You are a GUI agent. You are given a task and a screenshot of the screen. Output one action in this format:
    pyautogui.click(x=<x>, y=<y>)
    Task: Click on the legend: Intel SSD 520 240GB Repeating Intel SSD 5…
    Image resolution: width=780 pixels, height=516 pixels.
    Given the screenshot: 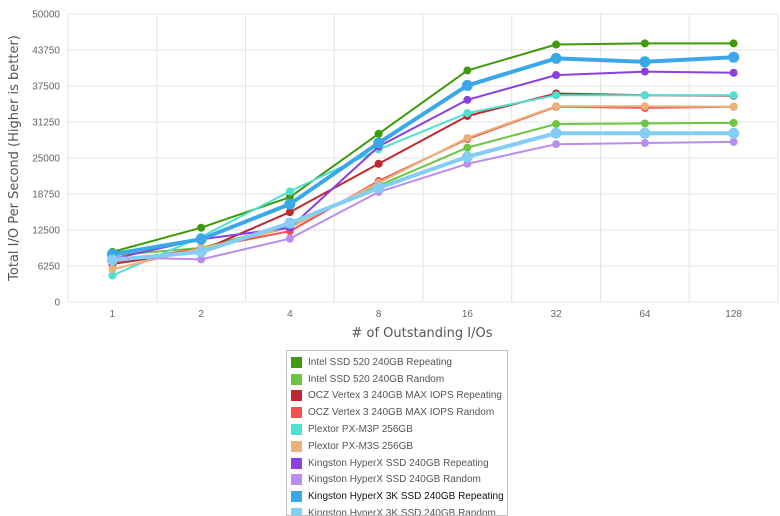 What is the action you would take?
    pyautogui.click(x=397, y=433)
    